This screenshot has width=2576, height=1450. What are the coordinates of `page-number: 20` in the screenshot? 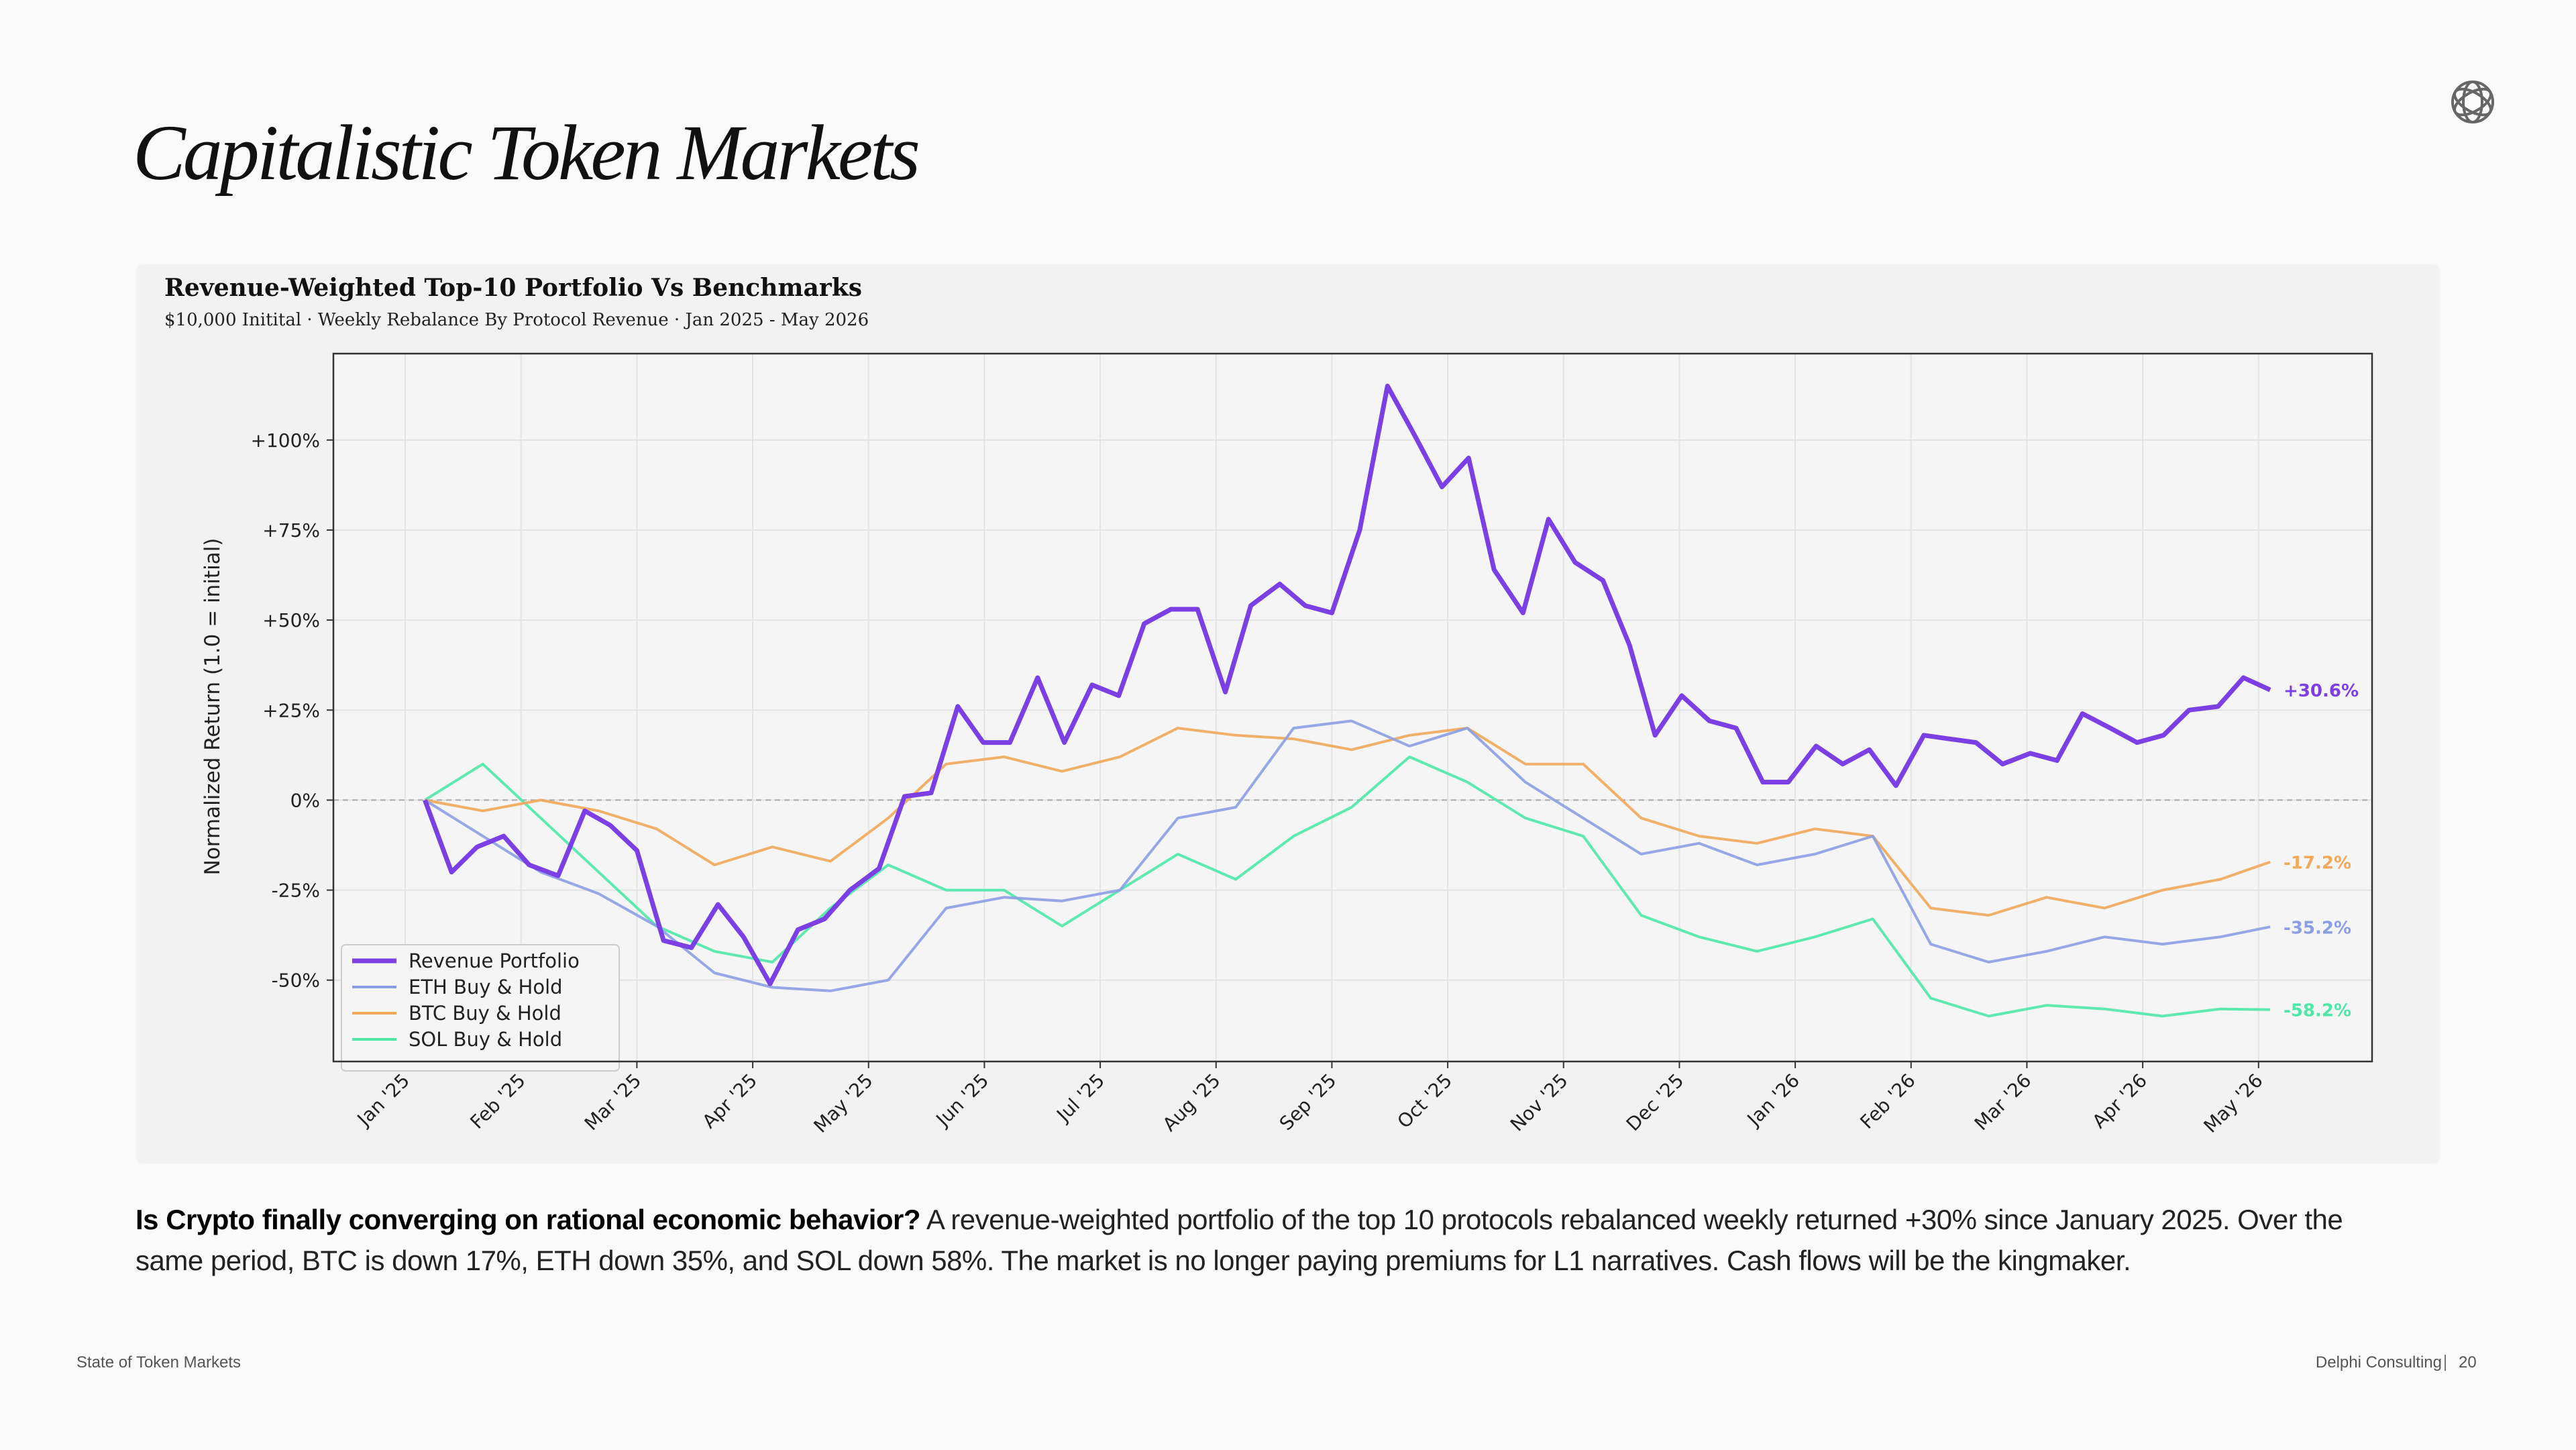 It's located at (2468, 1362).